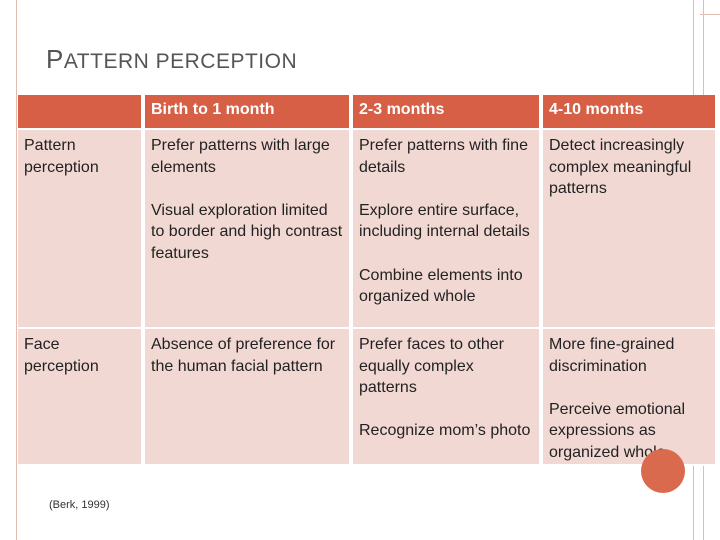 The height and width of the screenshot is (540, 720). I want to click on frame-line-top, so click(710, 14).